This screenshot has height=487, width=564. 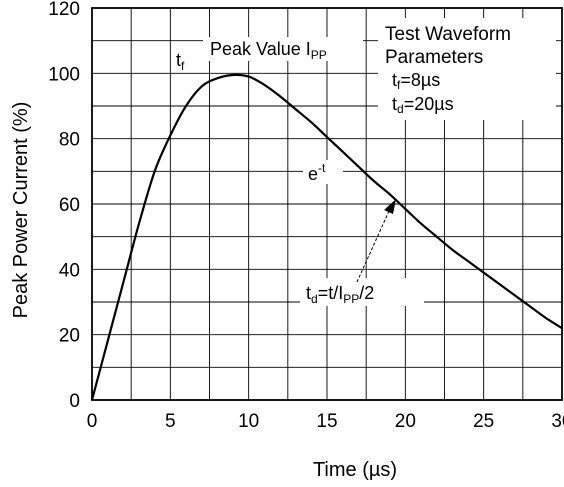 I want to click on y-axis-label: Peak Power Current (%), so click(x=21, y=210).